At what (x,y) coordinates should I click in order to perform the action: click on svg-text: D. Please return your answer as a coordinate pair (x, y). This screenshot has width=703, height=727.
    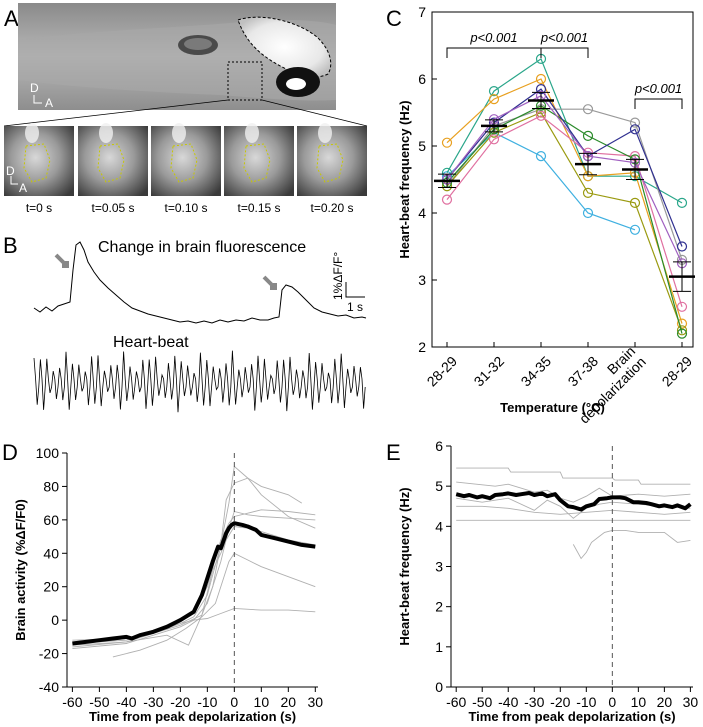
    Looking at the image, I should click on (34, 88).